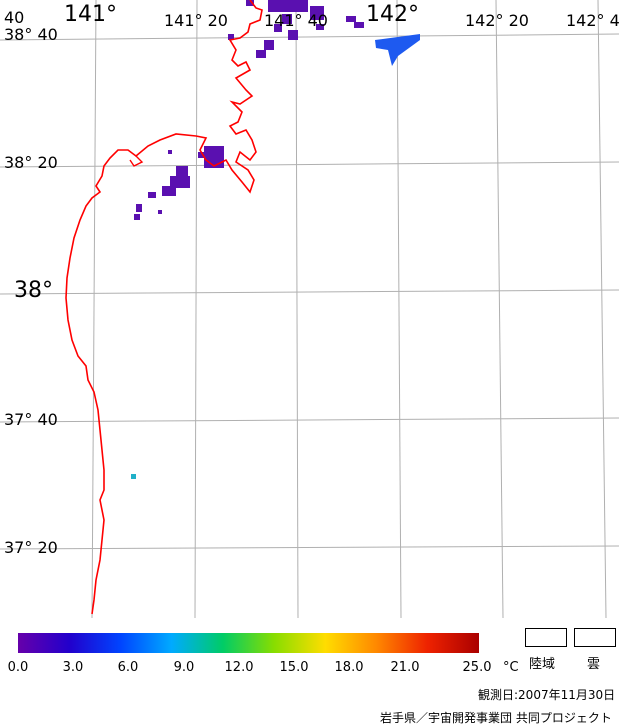  Describe the element at coordinates (405, 667) in the screenshot. I see `scale-label: 21.0` at that location.